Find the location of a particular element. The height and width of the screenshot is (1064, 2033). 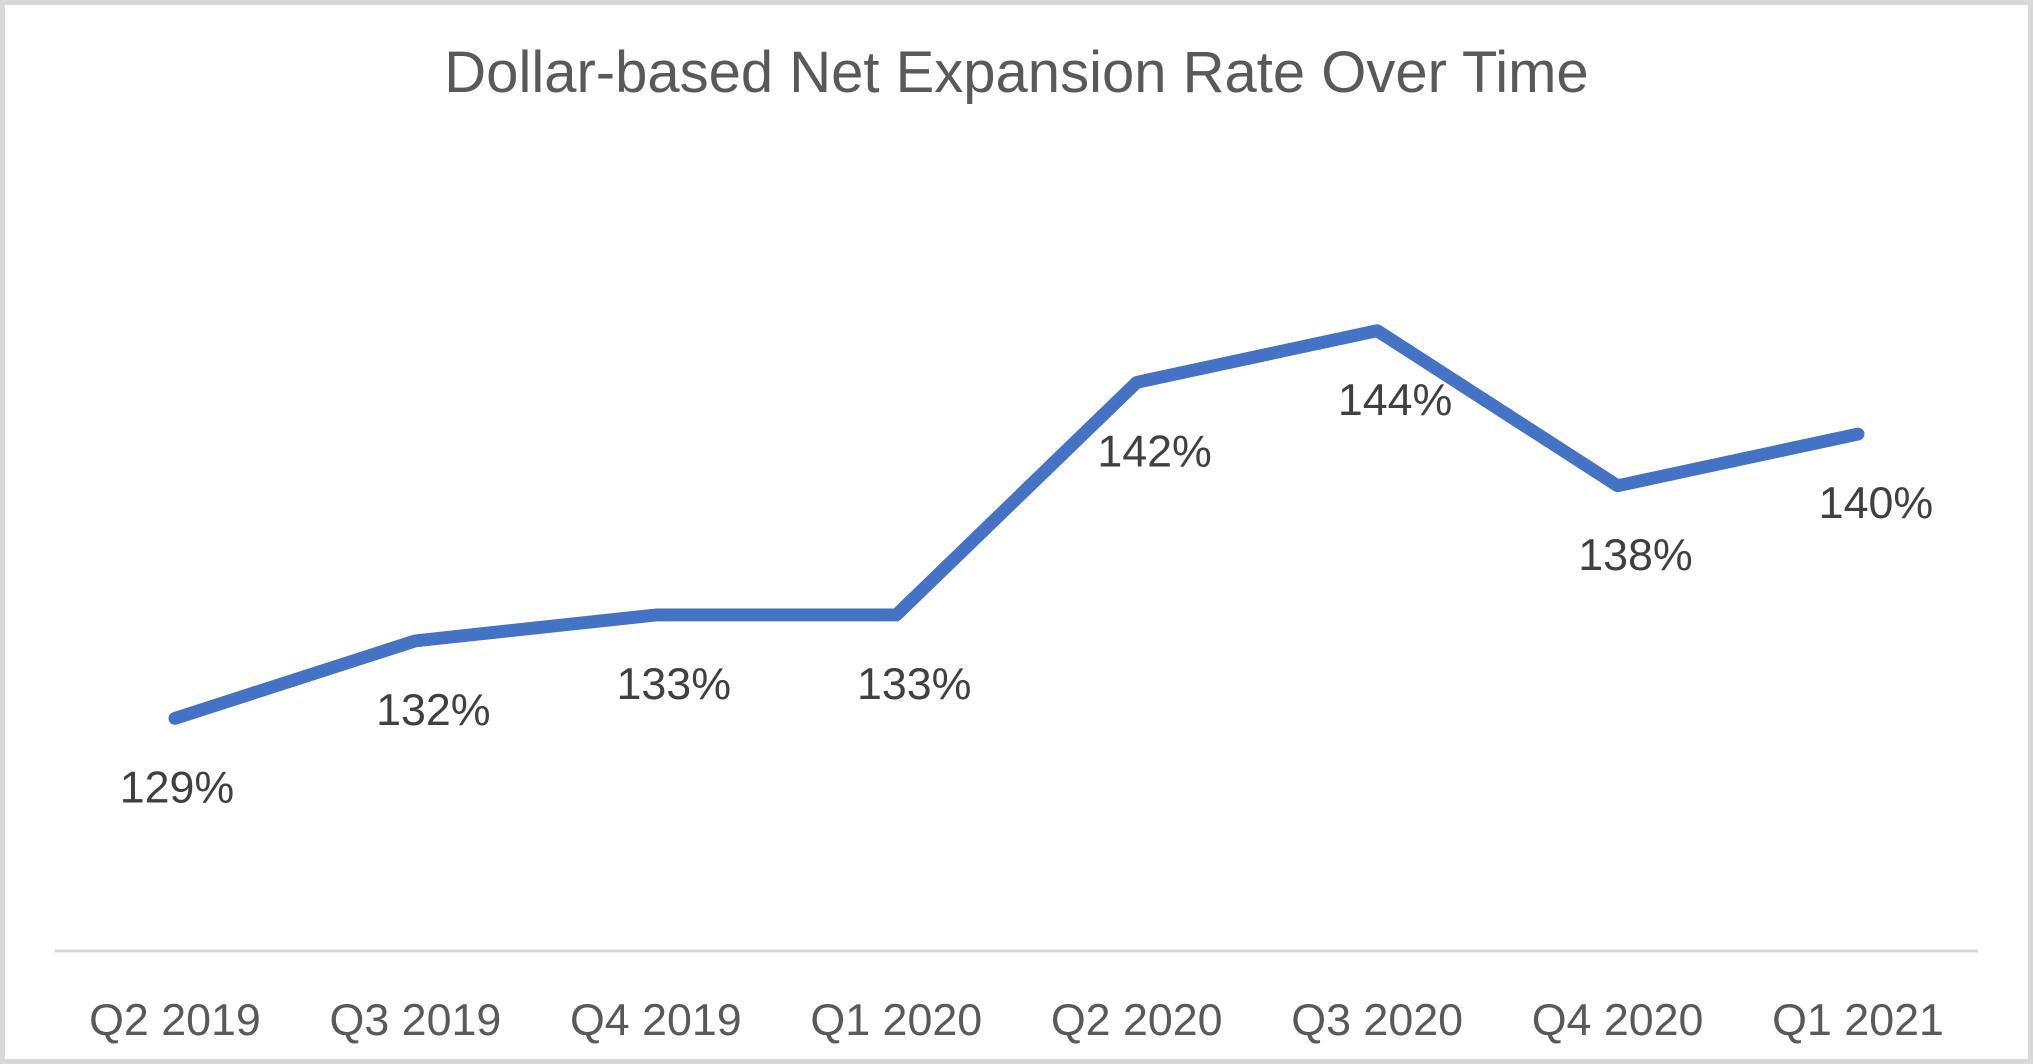

x-axis-tick-label: Q1 2021 is located at coordinates (1858, 1020).